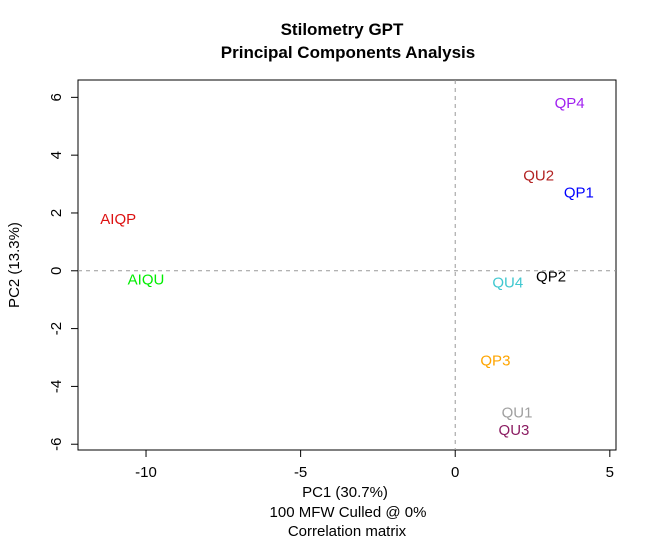  I want to click on y-tick-label: -6, so click(56, 444).